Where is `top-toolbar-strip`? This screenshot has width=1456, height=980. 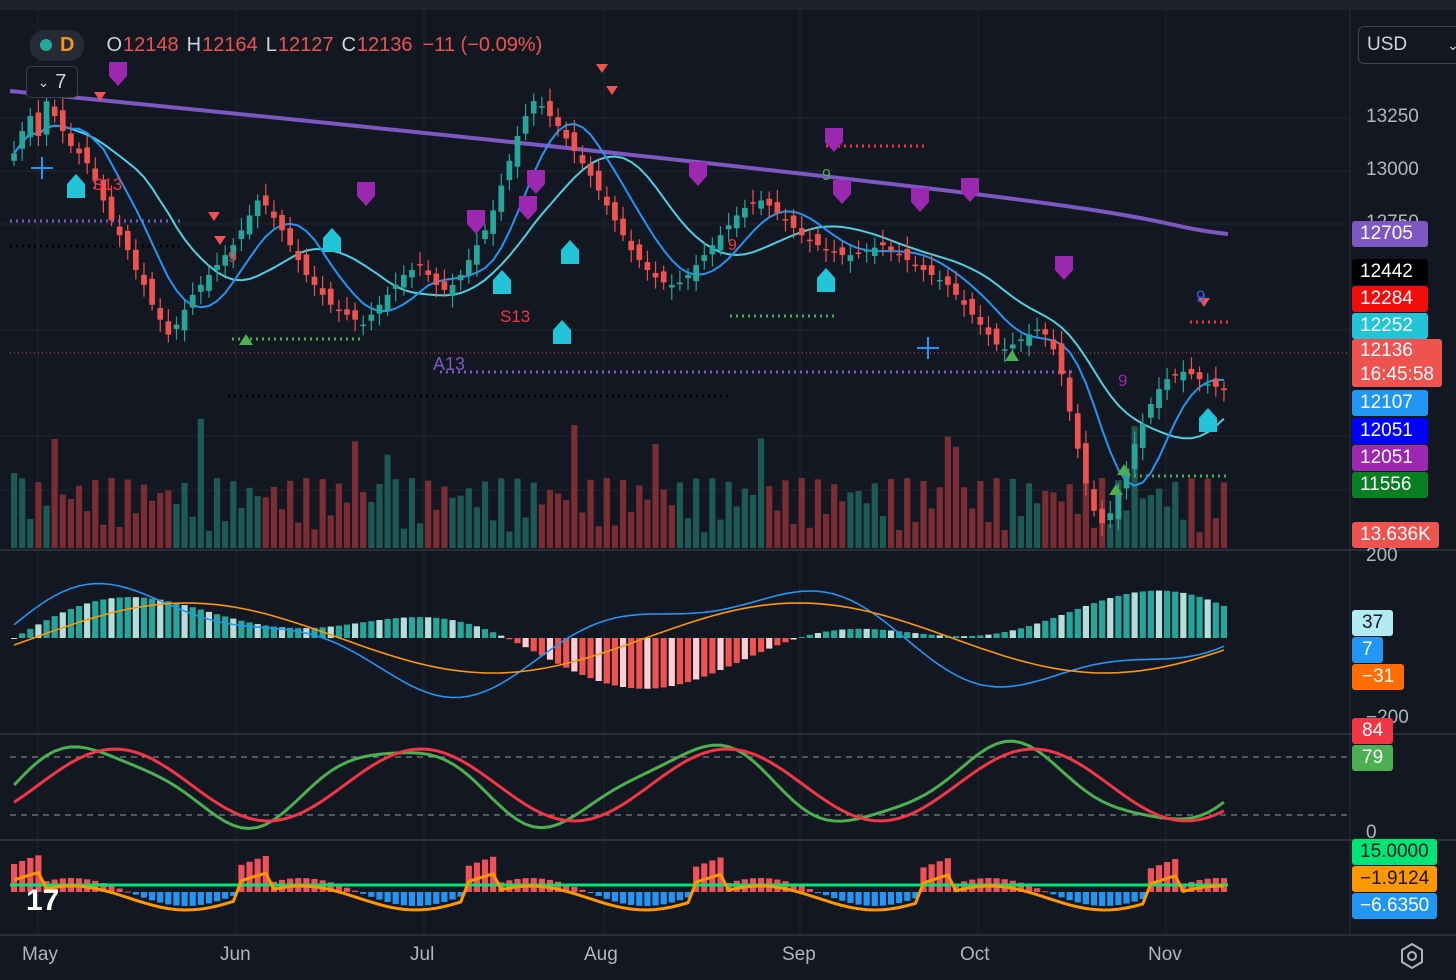
top-toolbar-strip is located at coordinates (728, 5).